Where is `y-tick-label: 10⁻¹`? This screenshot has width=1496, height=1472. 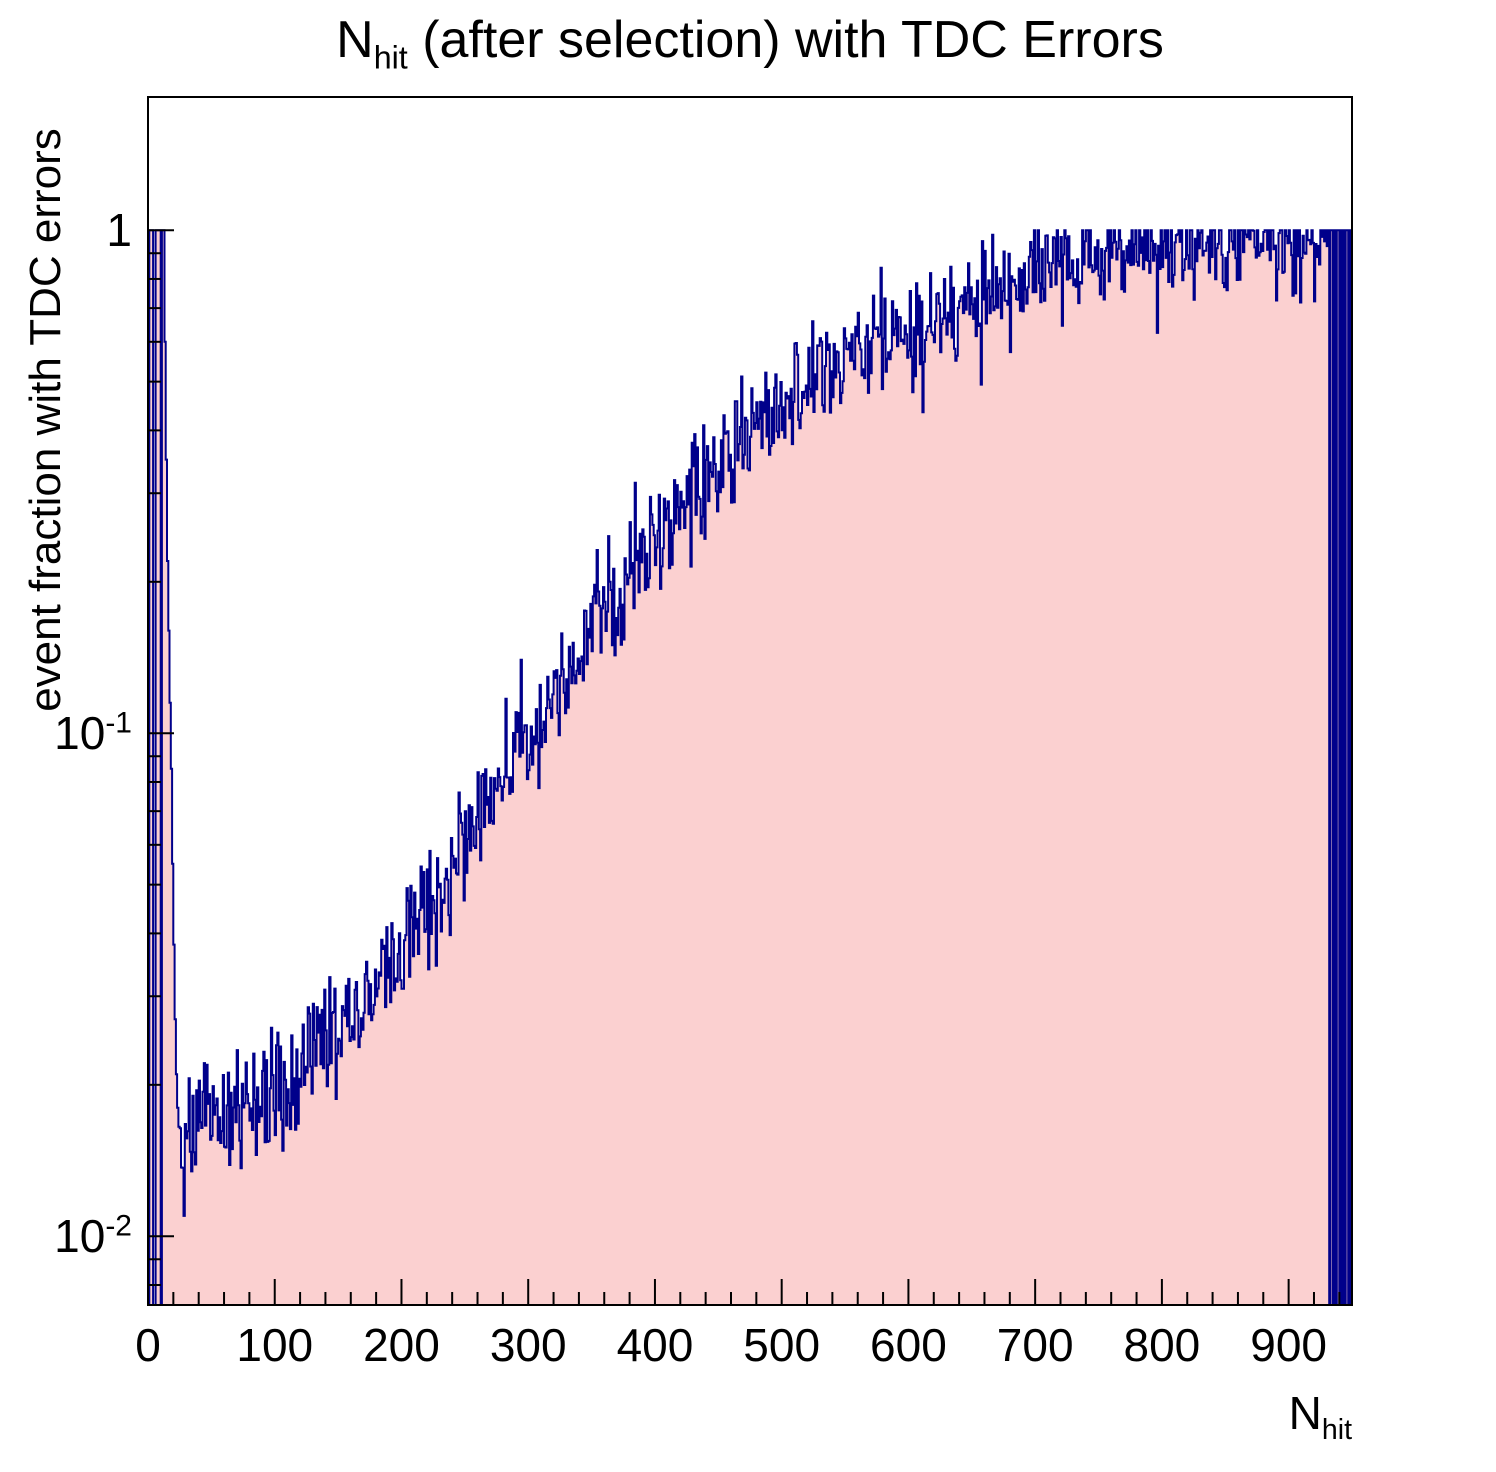 y-tick-label: 10⁻¹ is located at coordinates (93, 733).